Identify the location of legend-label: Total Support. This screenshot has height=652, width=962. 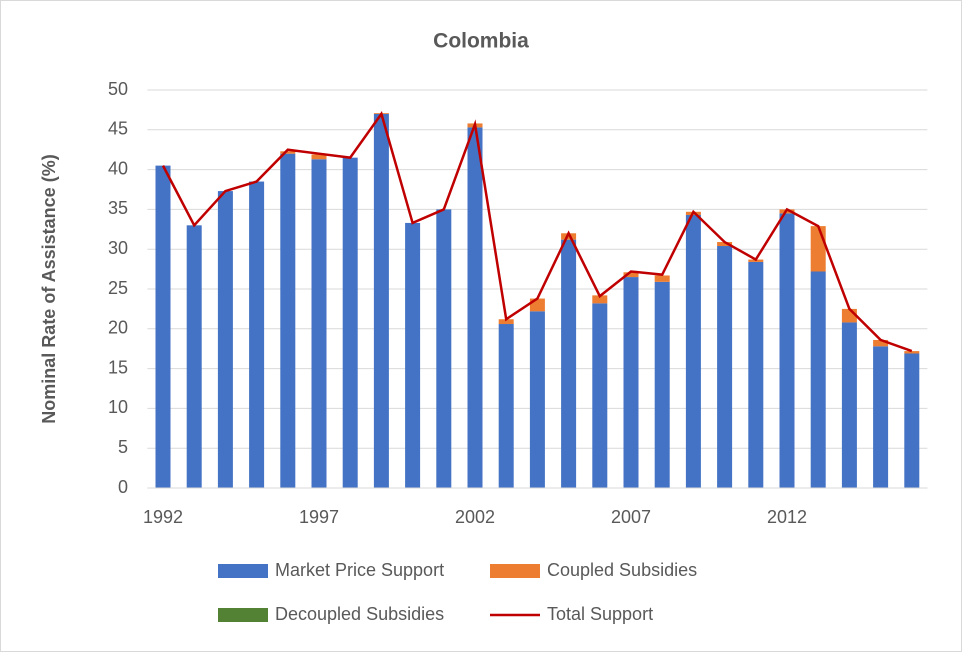
(600, 614).